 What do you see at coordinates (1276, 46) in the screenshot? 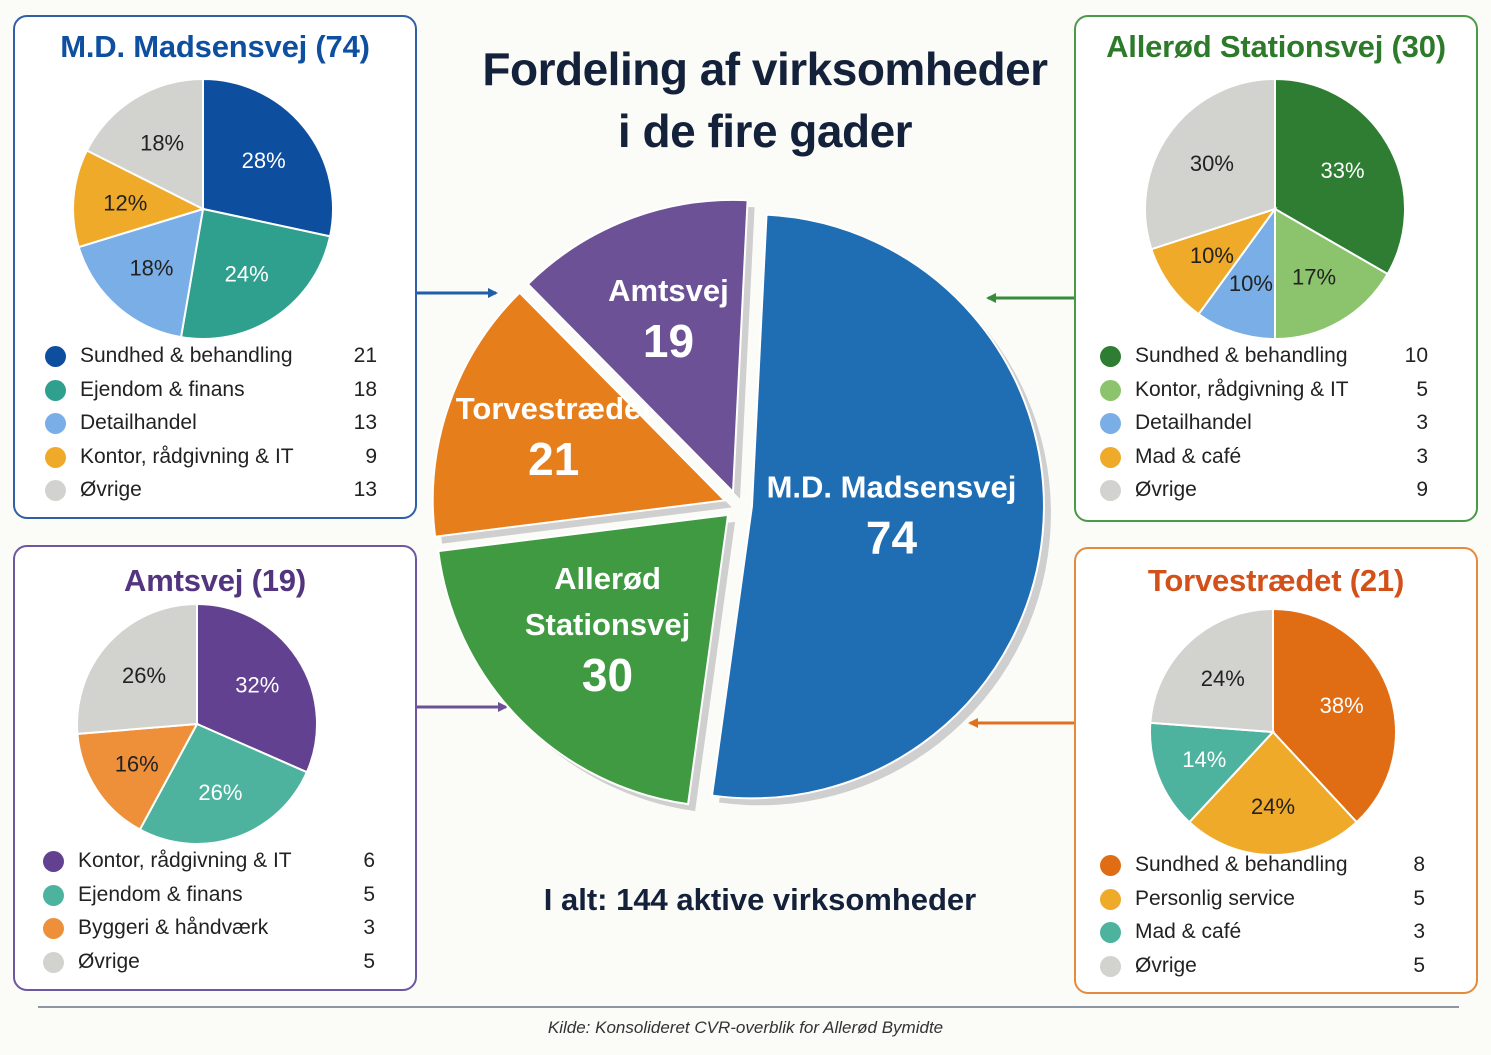
I see `panel-title: Allerød Stationsvej (30)` at bounding box center [1276, 46].